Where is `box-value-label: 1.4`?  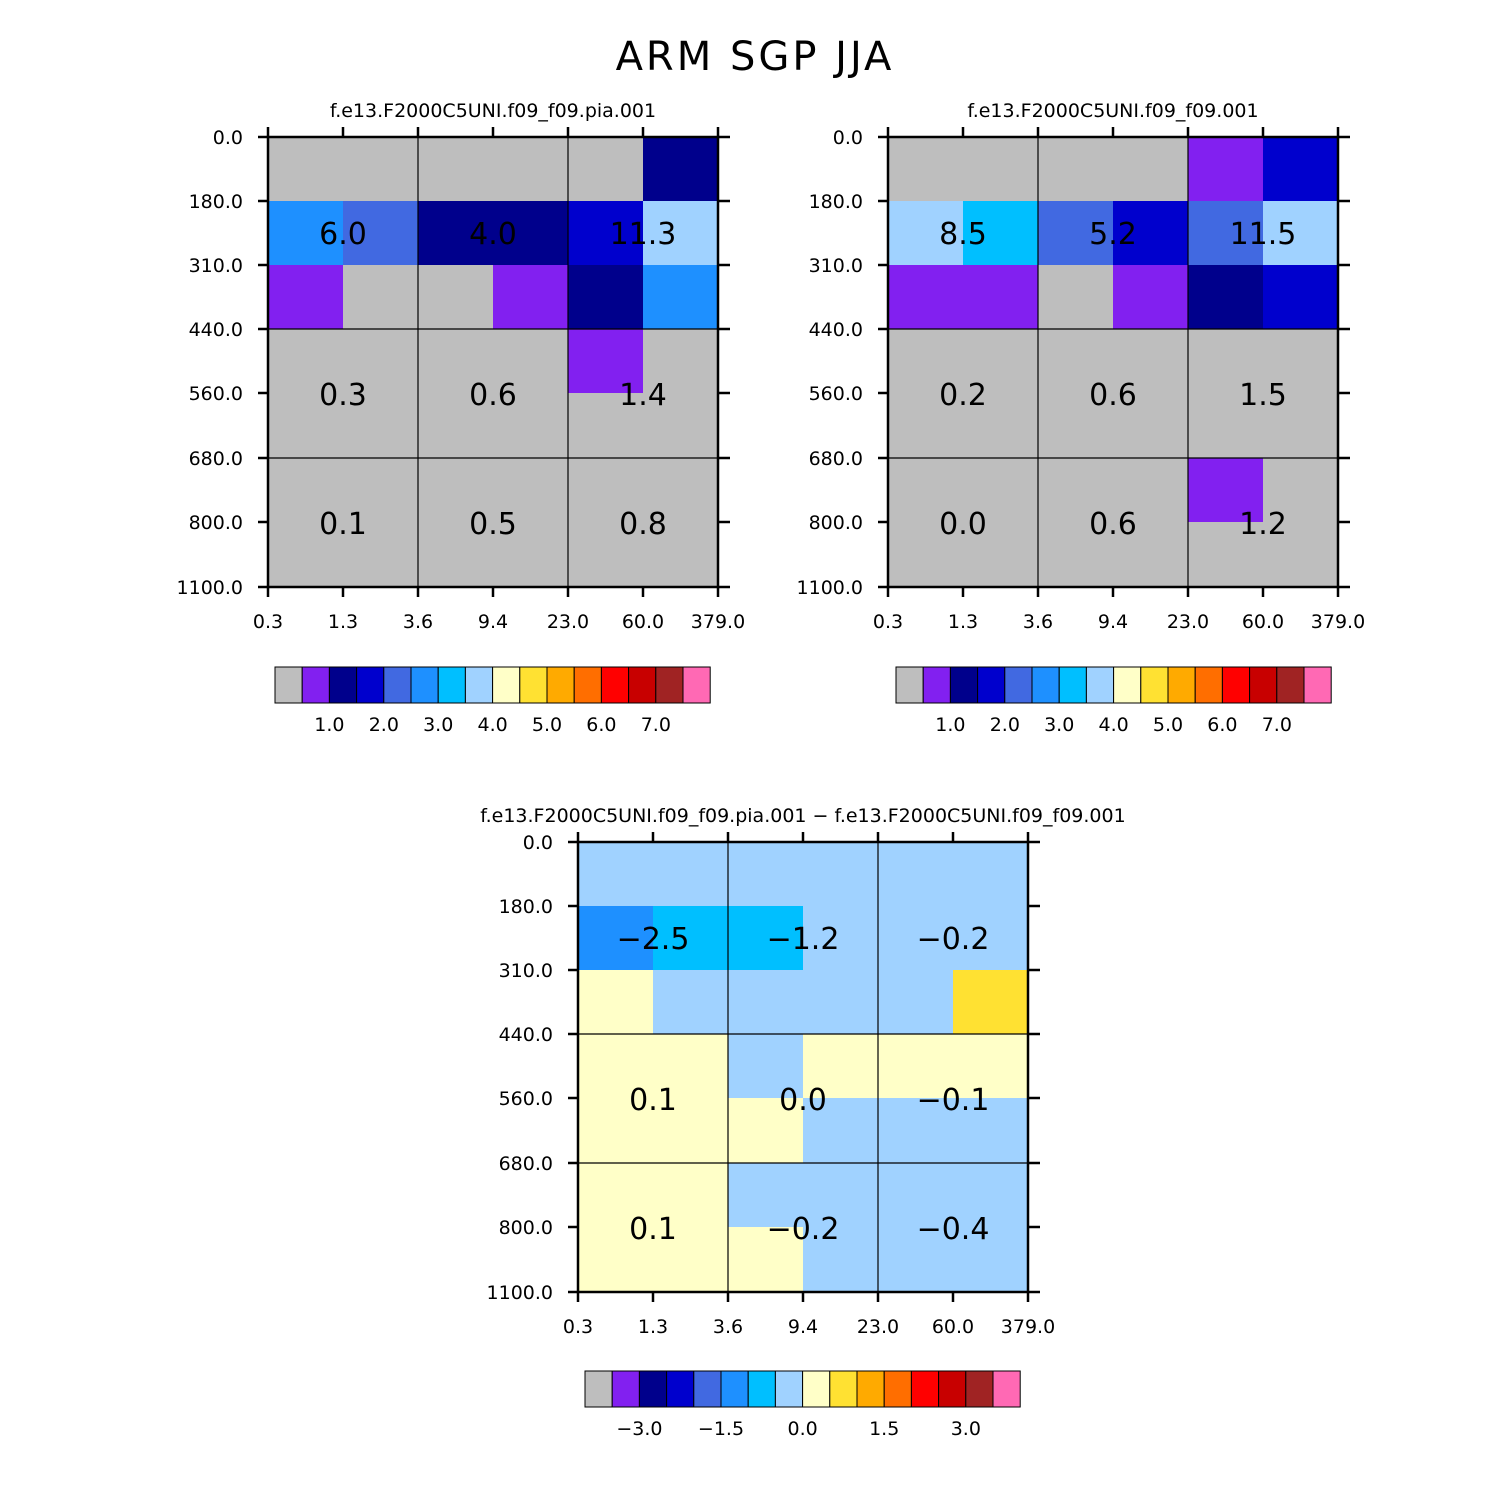 box-value-label: 1.4 is located at coordinates (643, 395).